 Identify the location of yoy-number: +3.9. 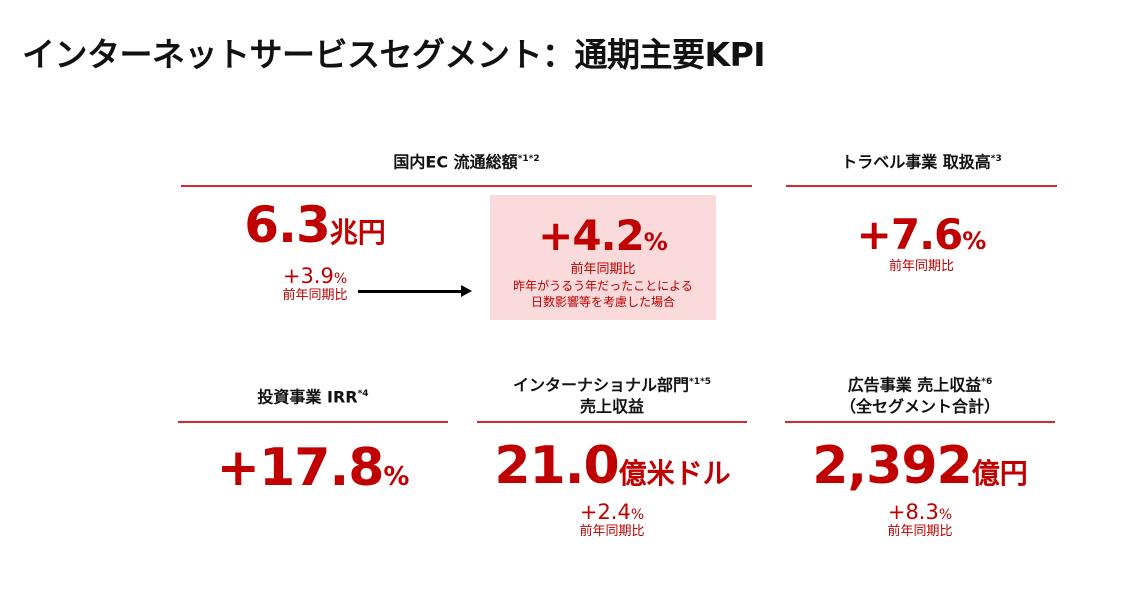
(308, 276).